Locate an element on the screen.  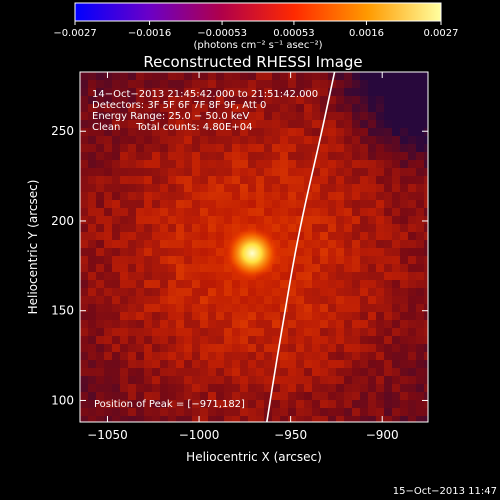
timestamp: 15−Oct−2013 11:47 is located at coordinates (445, 491).